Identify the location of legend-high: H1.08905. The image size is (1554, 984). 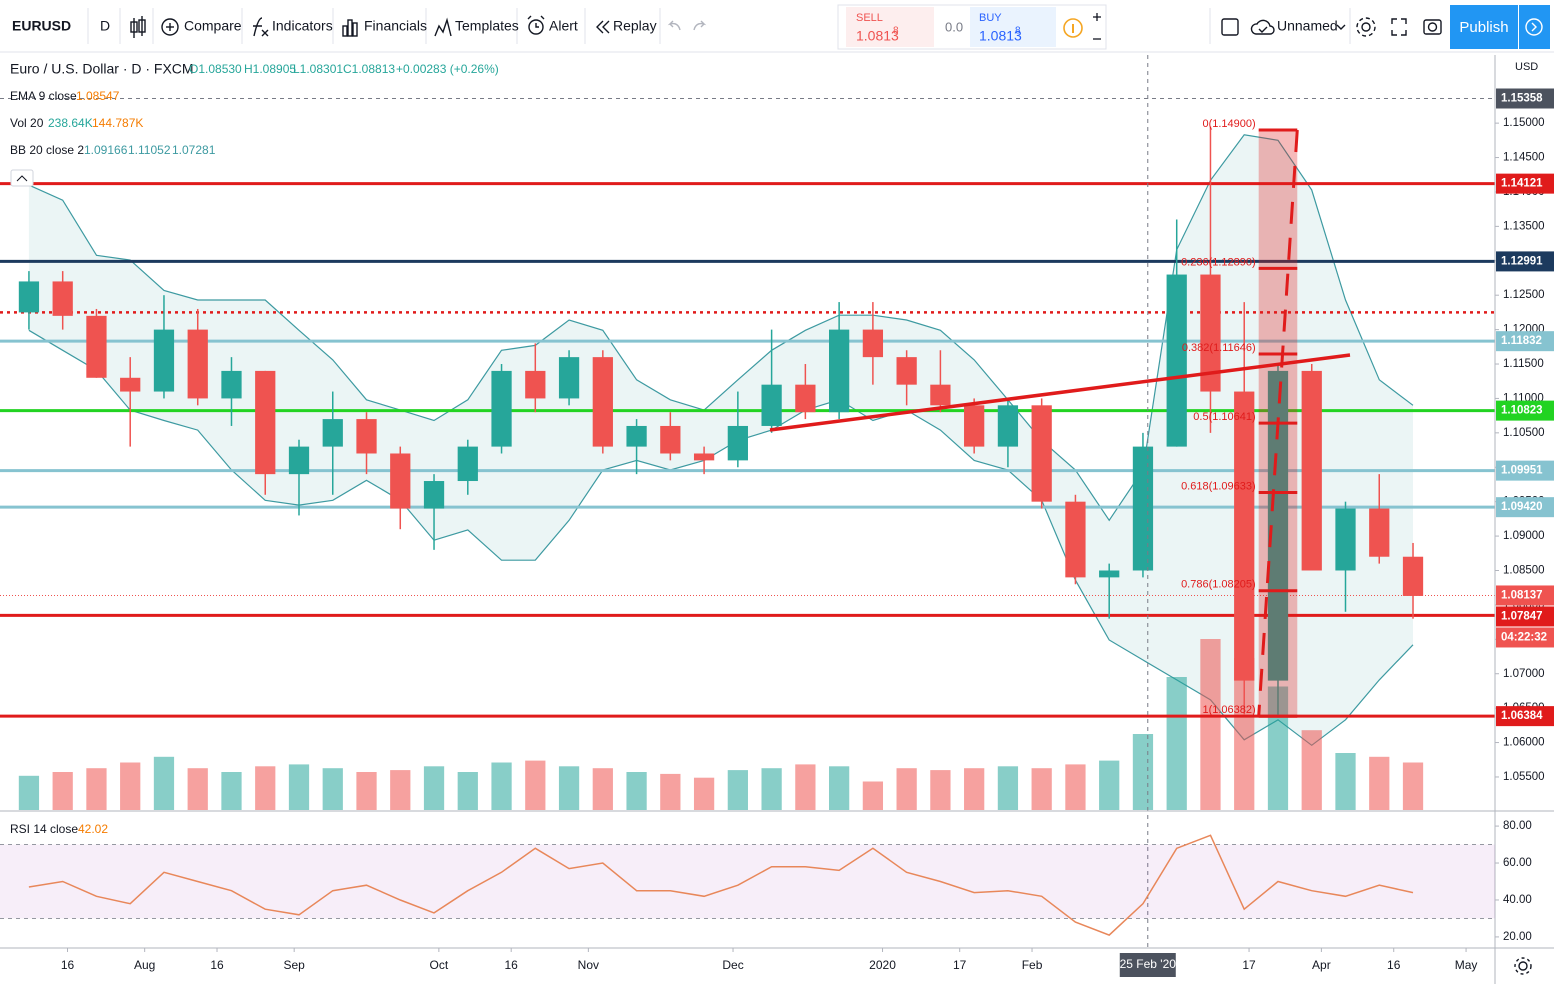
(270, 69).